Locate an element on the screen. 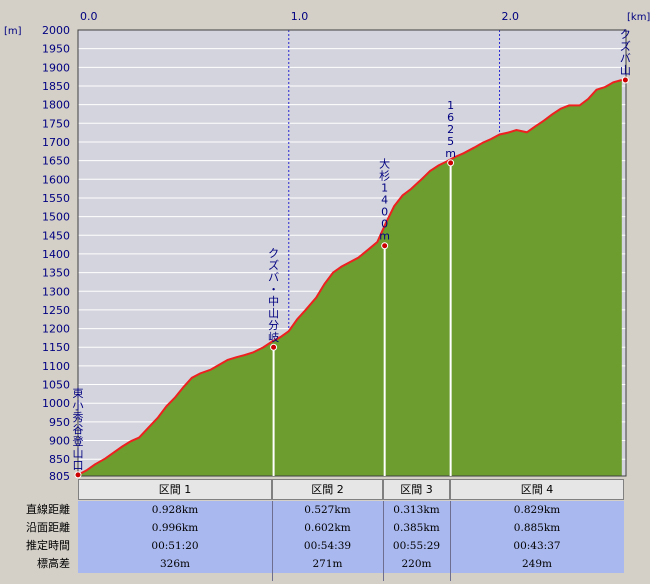  y-tick-label: 1750 is located at coordinates (56, 123).